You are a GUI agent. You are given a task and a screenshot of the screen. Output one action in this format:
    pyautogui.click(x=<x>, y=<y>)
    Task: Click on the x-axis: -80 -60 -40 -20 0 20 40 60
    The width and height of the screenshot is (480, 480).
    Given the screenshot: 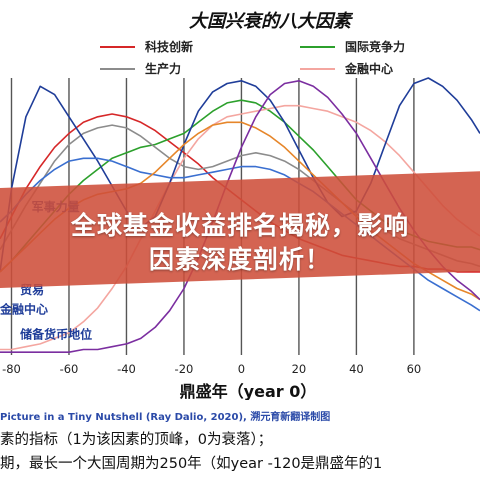 What is the action you would take?
    pyautogui.click(x=211, y=369)
    